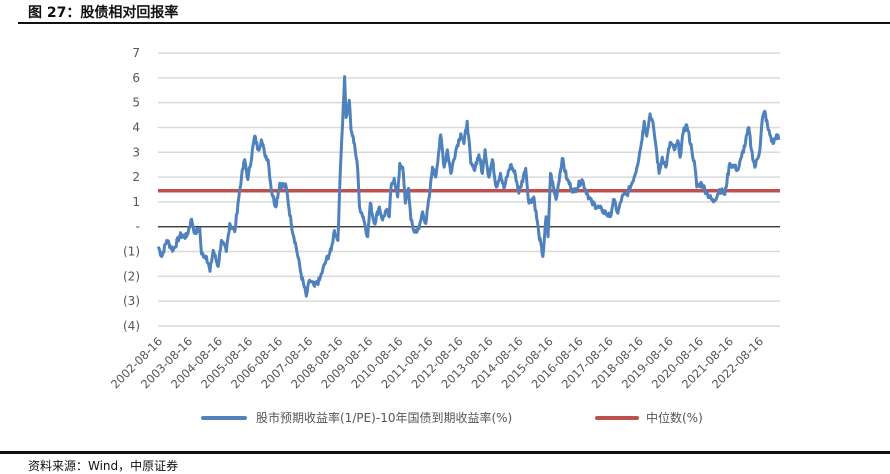  Describe the element at coordinates (674, 417) in the screenshot. I see `legend-label-median: 中位数(%)` at that location.